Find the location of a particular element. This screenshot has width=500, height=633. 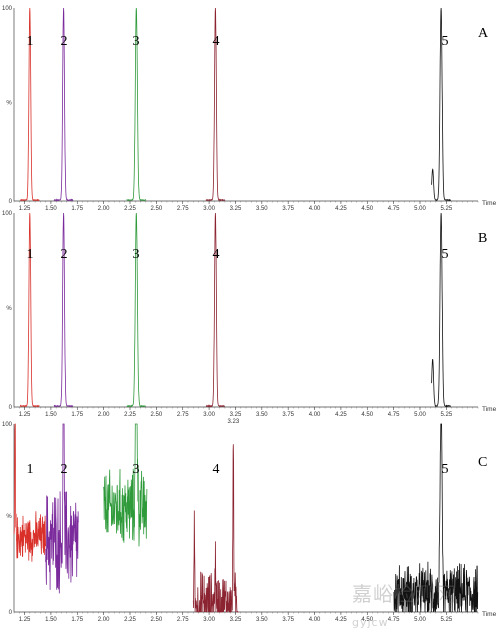

watermark: 嘉峪检测网 gyjcw is located at coordinates (426, 604).